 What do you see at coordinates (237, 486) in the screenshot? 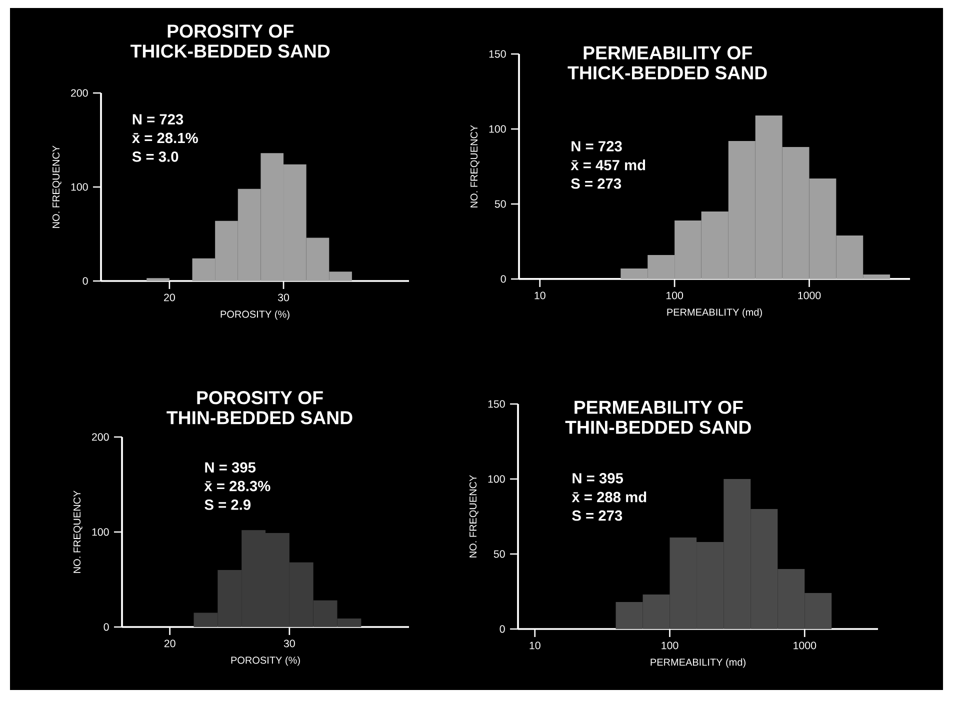
I see `annotation: x̄ = 28.3%` at bounding box center [237, 486].